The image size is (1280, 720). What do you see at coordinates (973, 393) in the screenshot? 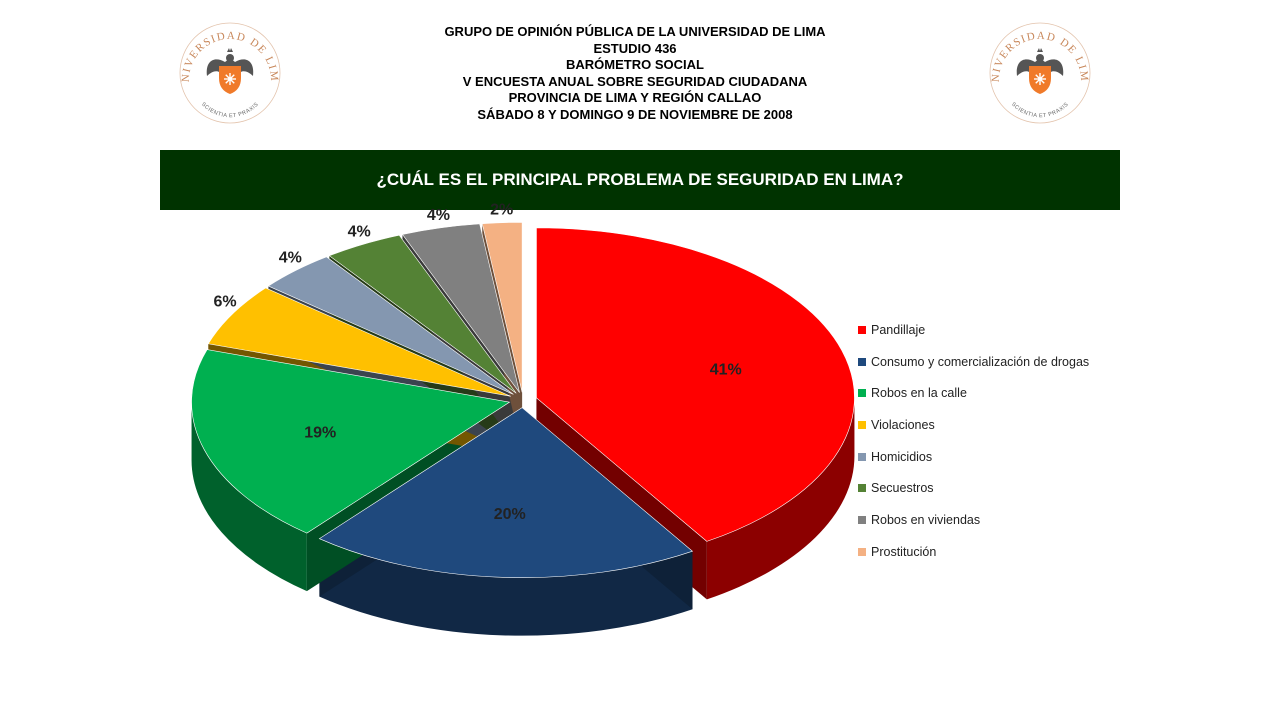
I see `legend-item: Robos en la calle` at bounding box center [973, 393].